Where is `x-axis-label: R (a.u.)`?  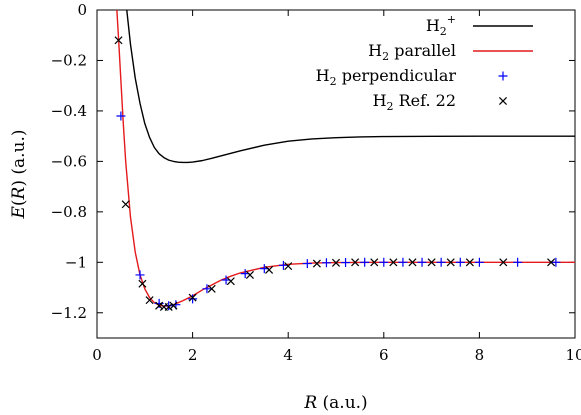
x-axis-label: R (a.u.) is located at coordinates (335, 403).